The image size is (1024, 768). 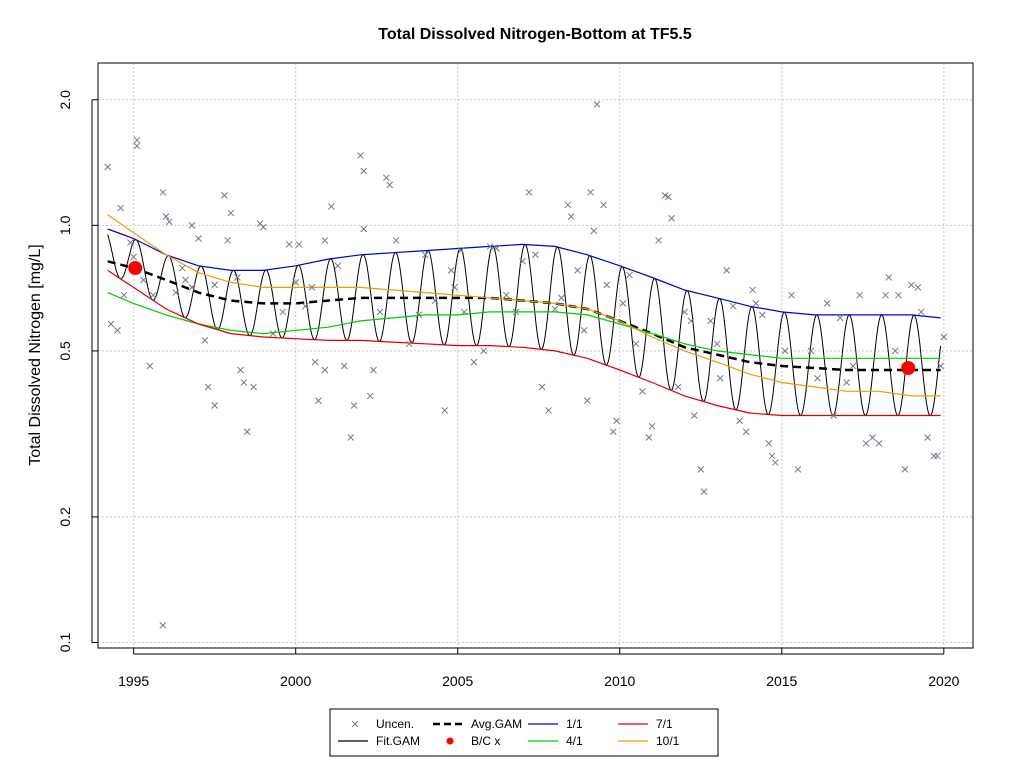 I want to click on legend-item: Fit.GAM, so click(x=379, y=741).